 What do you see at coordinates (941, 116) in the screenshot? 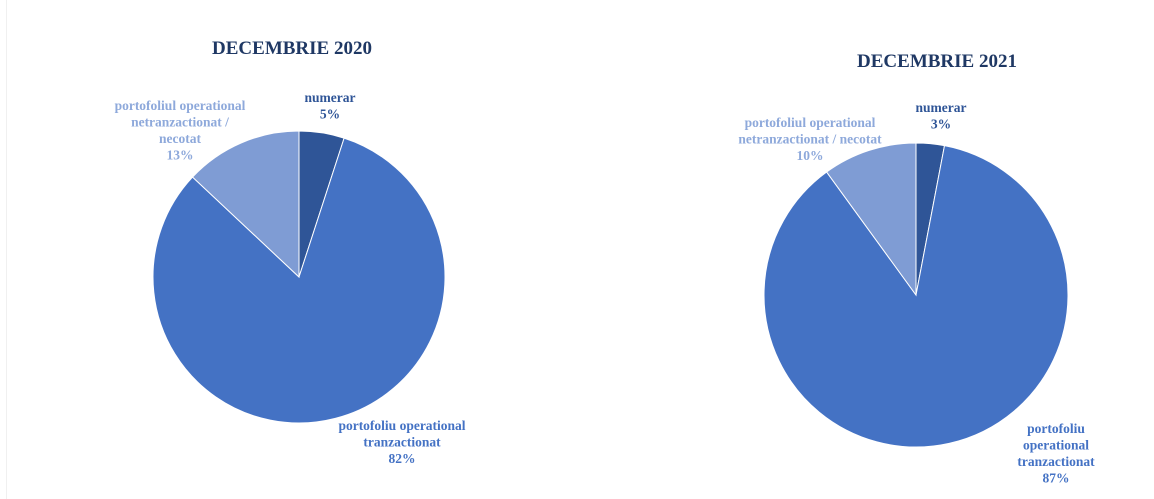
I see `data-label-numerar-2021: numerar 3%` at bounding box center [941, 116].